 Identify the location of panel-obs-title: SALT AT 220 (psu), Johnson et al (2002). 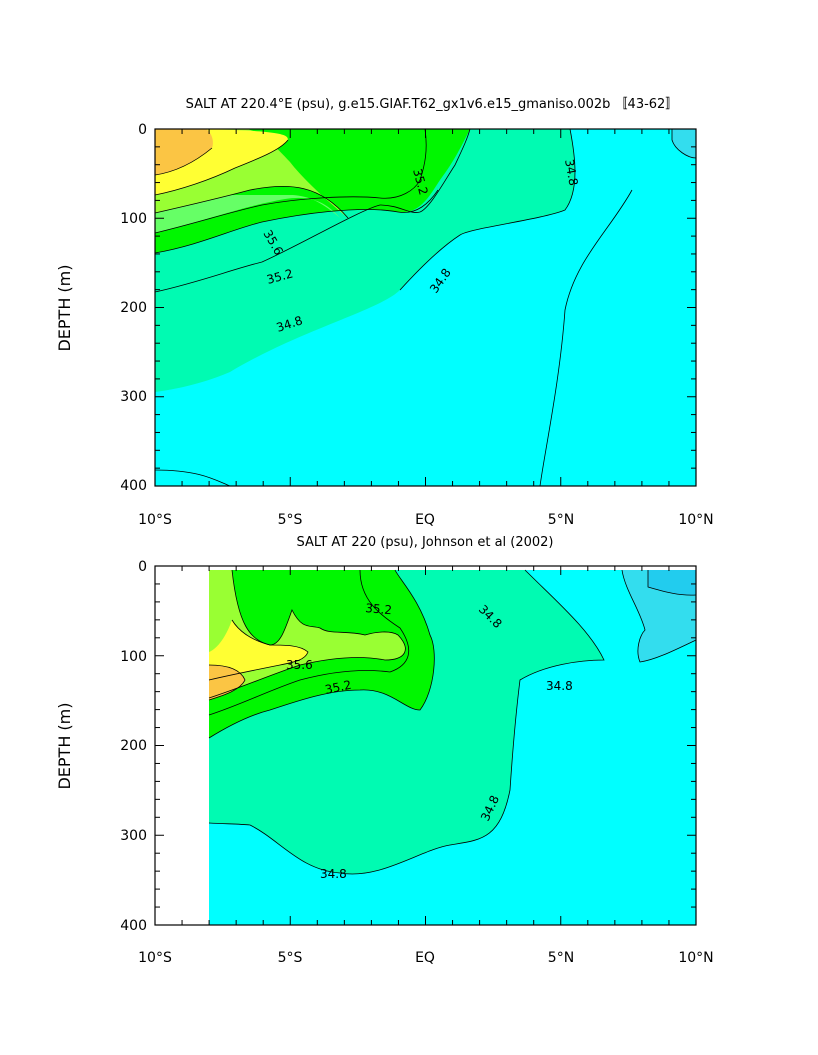
(424, 542).